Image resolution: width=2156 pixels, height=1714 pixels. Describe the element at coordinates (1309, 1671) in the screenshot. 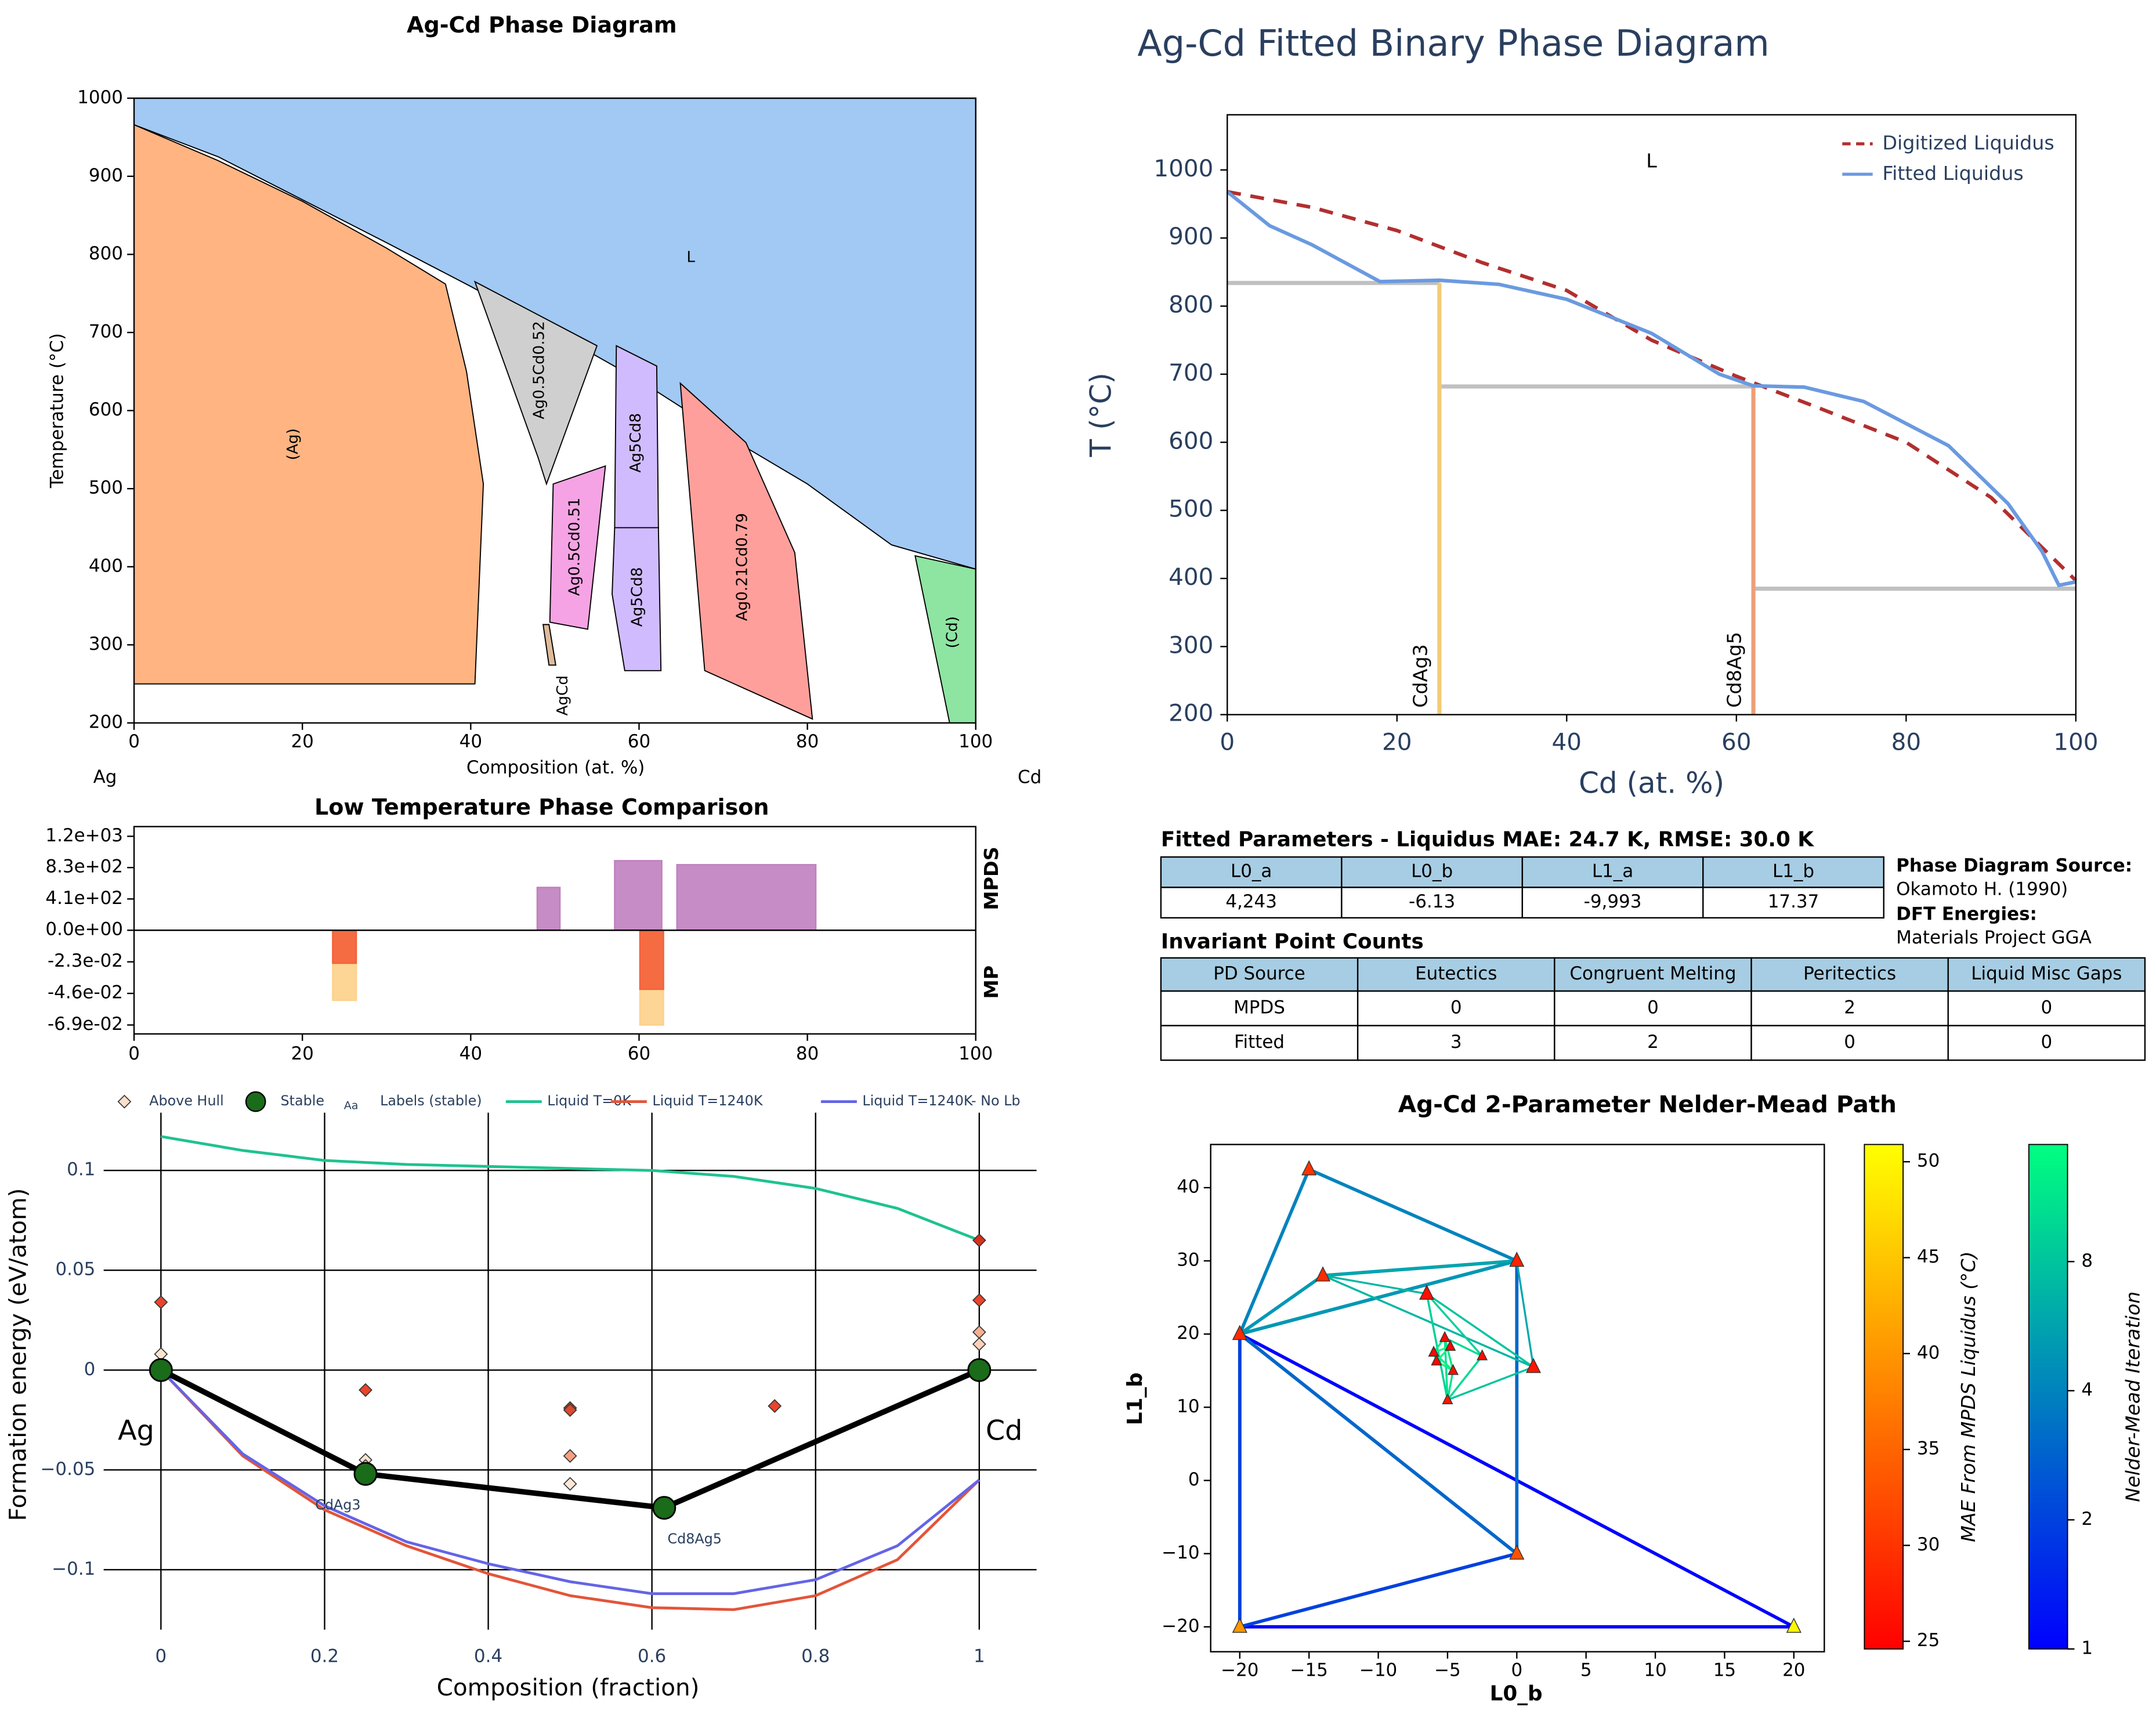

I see `x-tick-label: −15` at that location.